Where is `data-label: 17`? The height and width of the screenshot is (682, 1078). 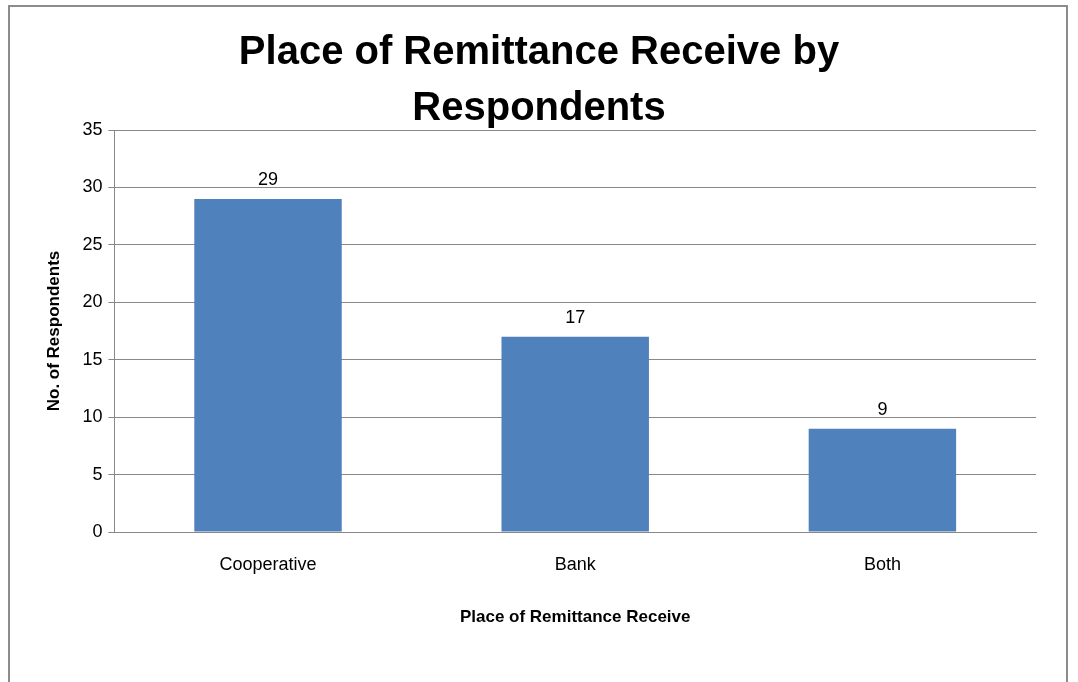
data-label: 17 is located at coordinates (575, 316).